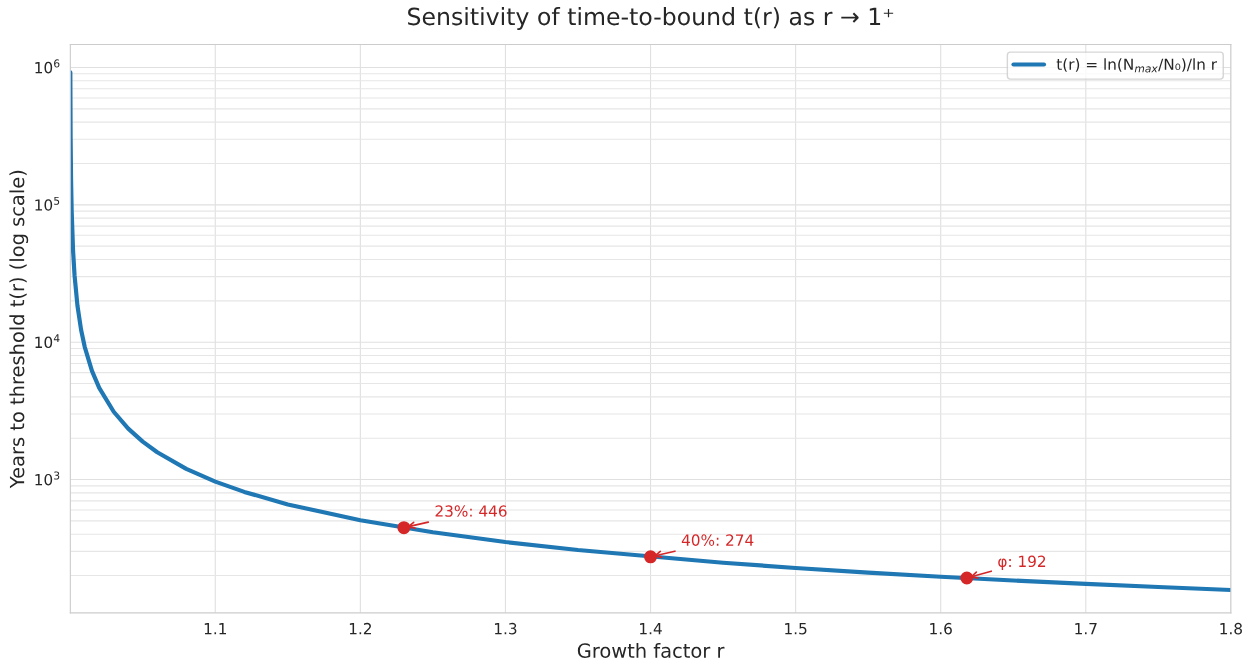 This screenshot has width=1256, height=664. Describe the element at coordinates (471, 511) in the screenshot. I see `annotation: 23%: 446` at that location.